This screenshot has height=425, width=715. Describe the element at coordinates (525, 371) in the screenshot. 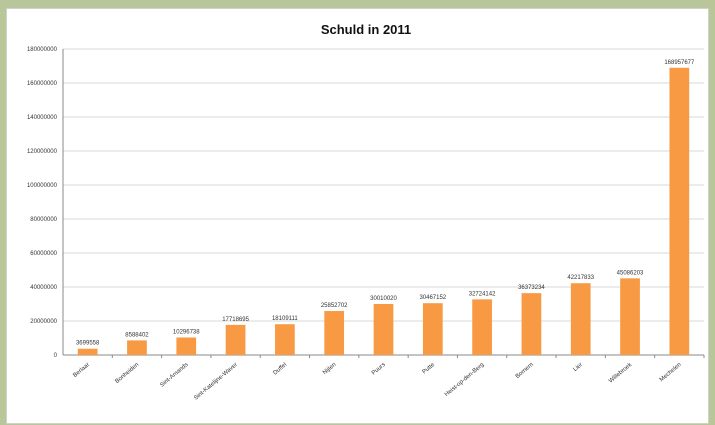

I see `x-tick-label: Bornem` at that location.